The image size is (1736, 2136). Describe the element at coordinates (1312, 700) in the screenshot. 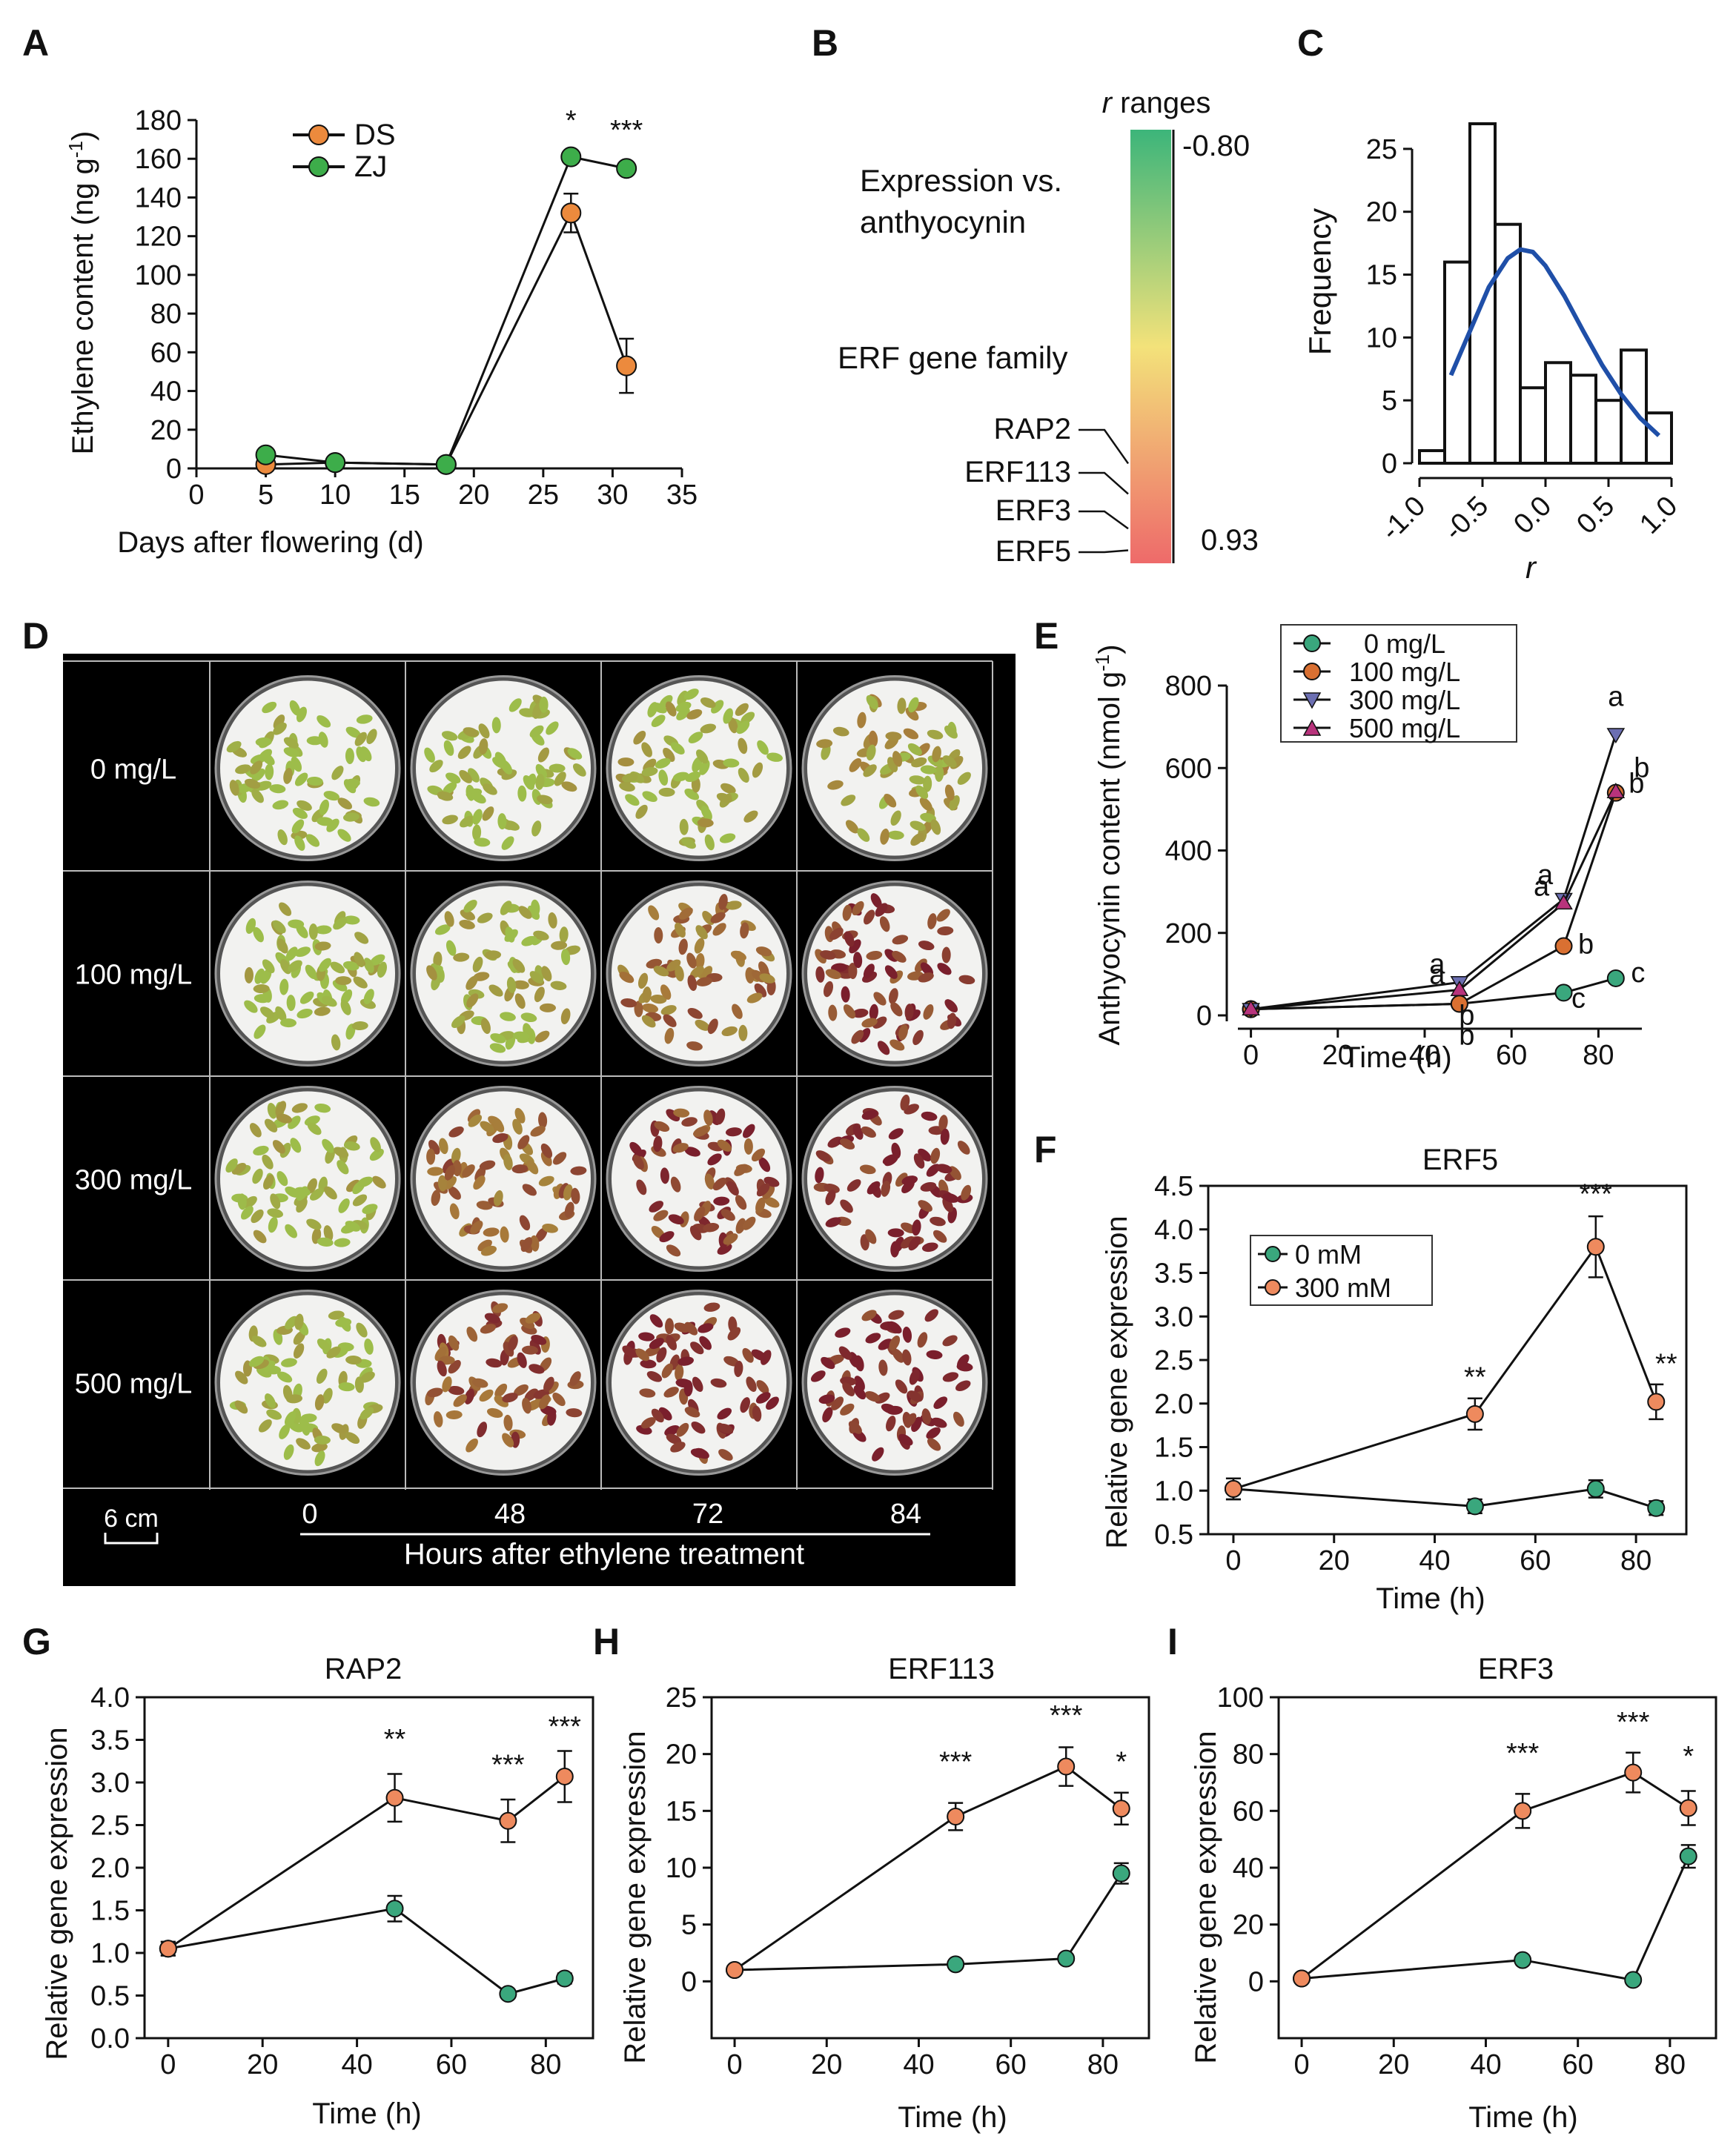

I see `legend-marker-300mg` at that location.